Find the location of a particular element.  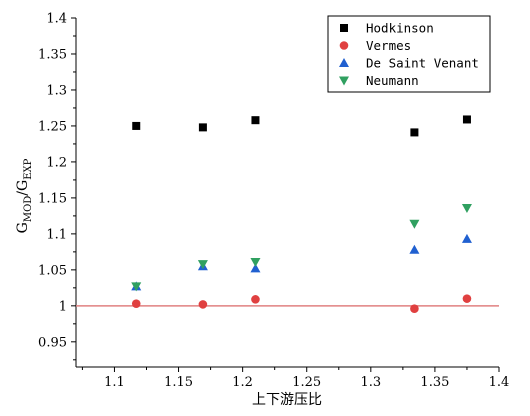

x-tick-label: 1.25 is located at coordinates (306, 382).